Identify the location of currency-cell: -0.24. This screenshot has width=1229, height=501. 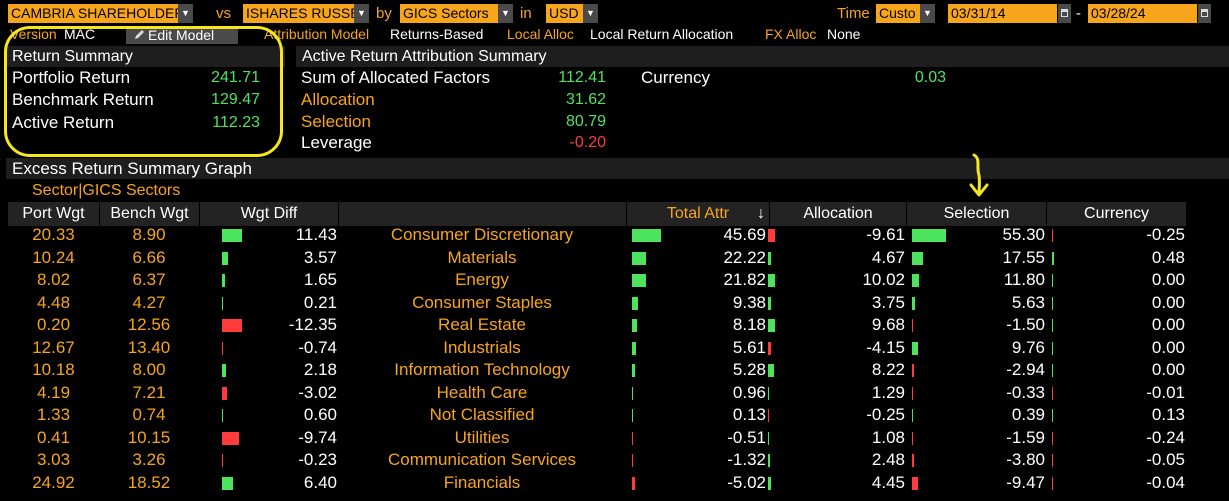
(1165, 437).